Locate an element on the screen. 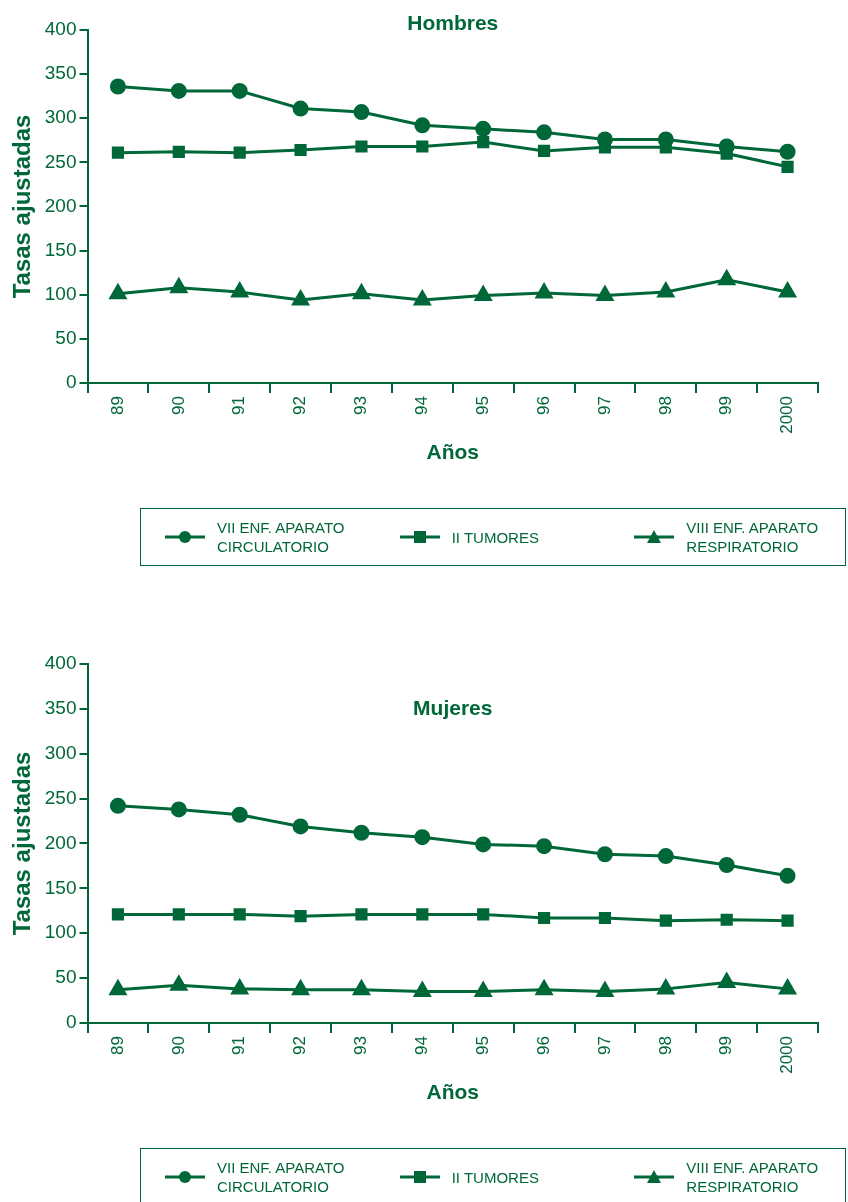 The height and width of the screenshot is (1202, 848). chart-title: Hombres is located at coordinates (453, 22).